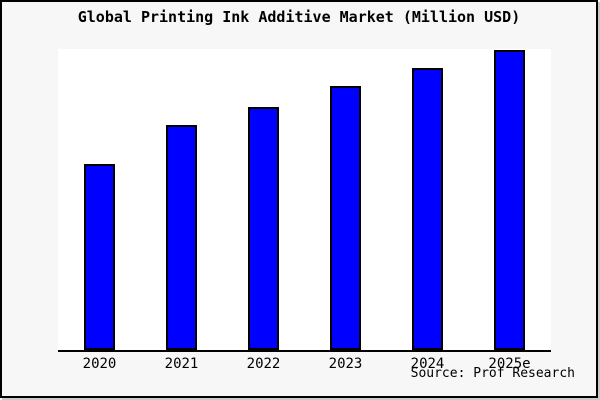  I want to click on x-tick-label-2021: 2021, so click(181, 364).